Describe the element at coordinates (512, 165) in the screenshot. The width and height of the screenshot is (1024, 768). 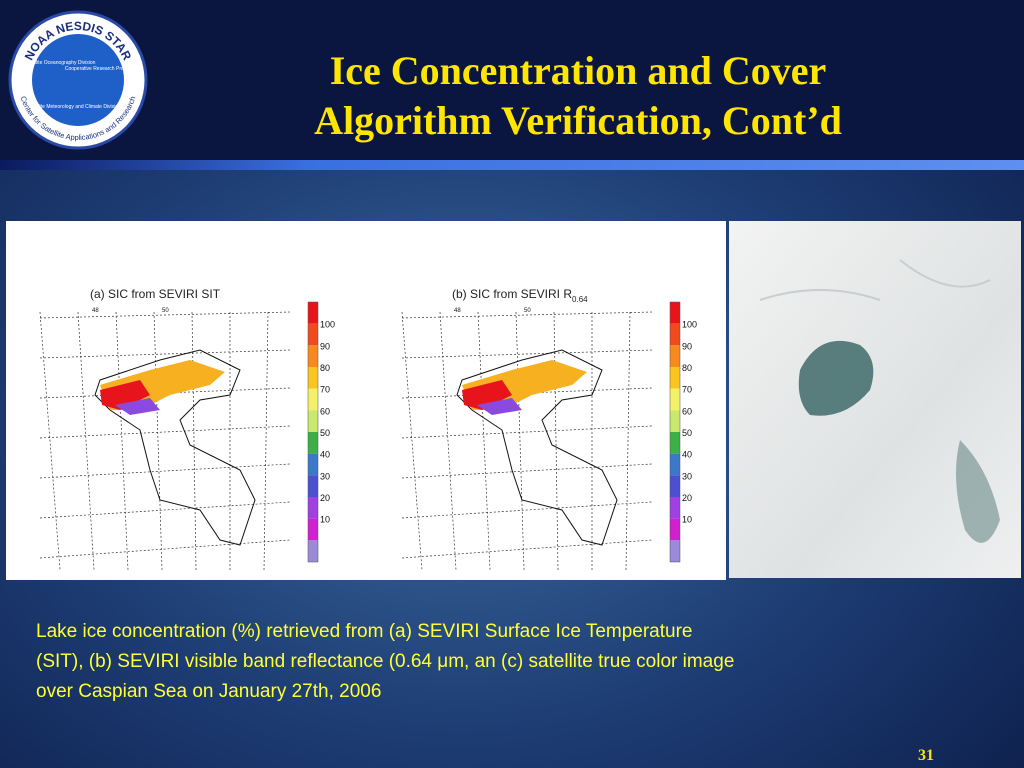
I see `header-stripe` at that location.